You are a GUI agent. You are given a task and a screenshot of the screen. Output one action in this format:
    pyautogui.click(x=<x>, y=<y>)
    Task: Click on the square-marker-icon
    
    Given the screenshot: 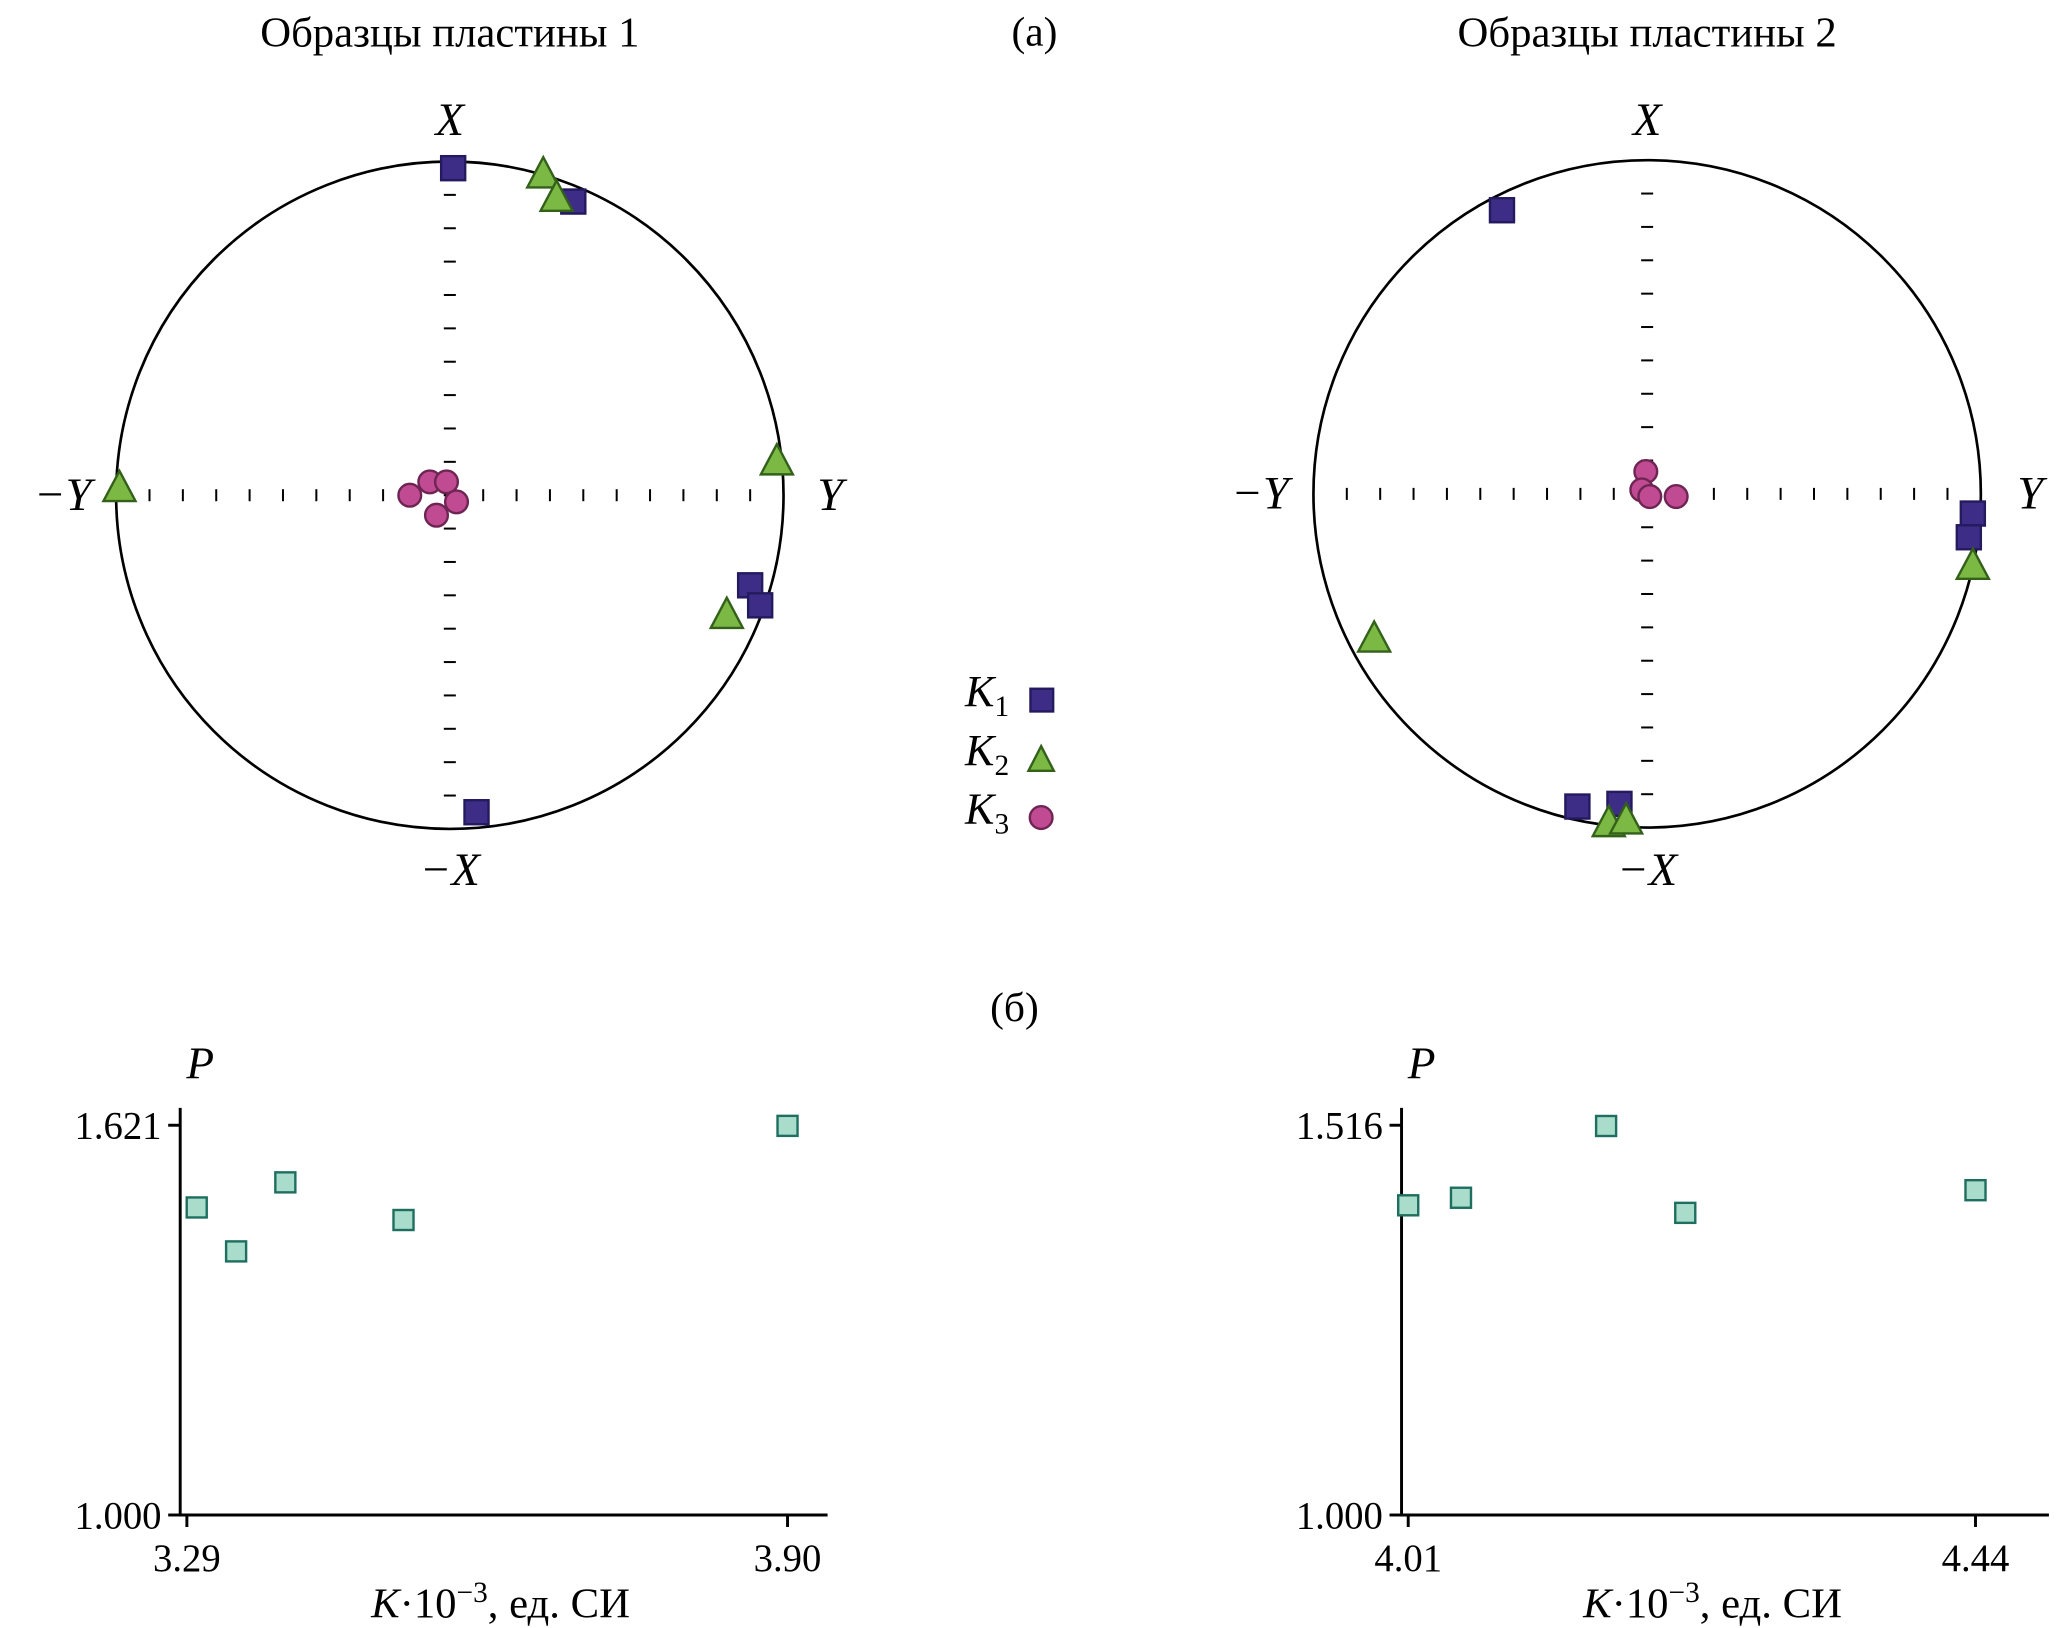 What is the action you would take?
    pyautogui.click(x=1042, y=700)
    